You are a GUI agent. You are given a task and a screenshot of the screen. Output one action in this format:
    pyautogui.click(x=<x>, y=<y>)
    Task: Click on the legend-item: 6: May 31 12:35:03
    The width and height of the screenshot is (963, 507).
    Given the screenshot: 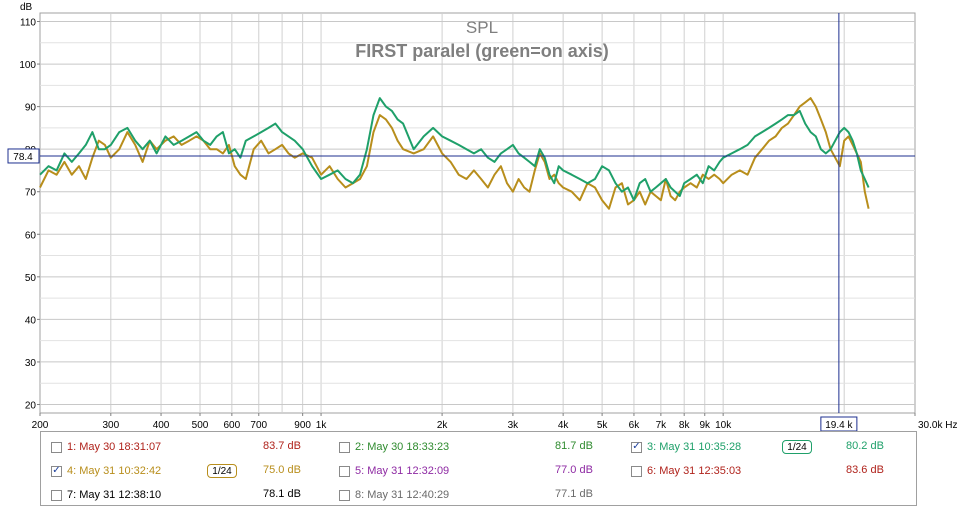 What is the action you would take?
    pyautogui.click(x=686, y=471)
    